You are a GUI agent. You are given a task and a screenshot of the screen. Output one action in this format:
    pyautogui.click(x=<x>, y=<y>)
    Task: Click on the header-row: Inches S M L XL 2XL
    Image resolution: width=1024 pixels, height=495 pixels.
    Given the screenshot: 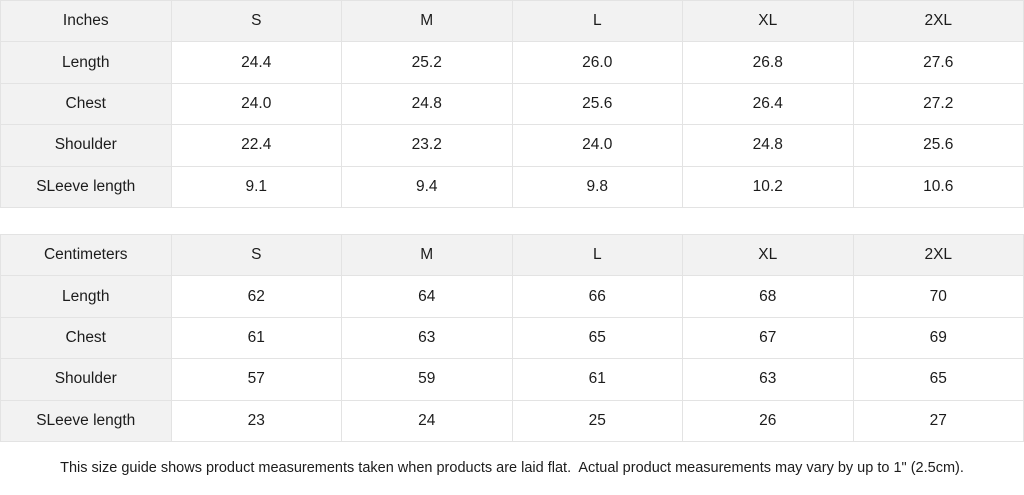 What is the action you would take?
    pyautogui.click(x=512, y=21)
    